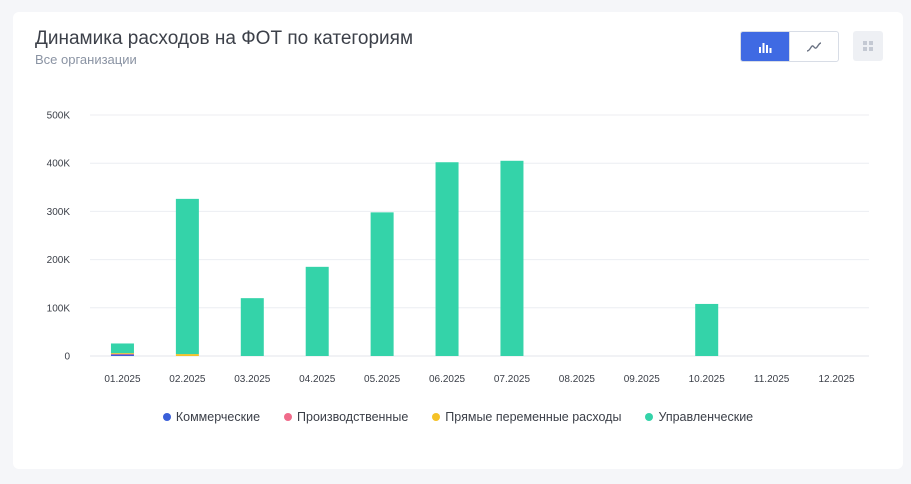 Image resolution: width=911 pixels, height=484 pixels. What do you see at coordinates (707, 379) in the screenshot?
I see `x-tick-label: 10.2025` at bounding box center [707, 379].